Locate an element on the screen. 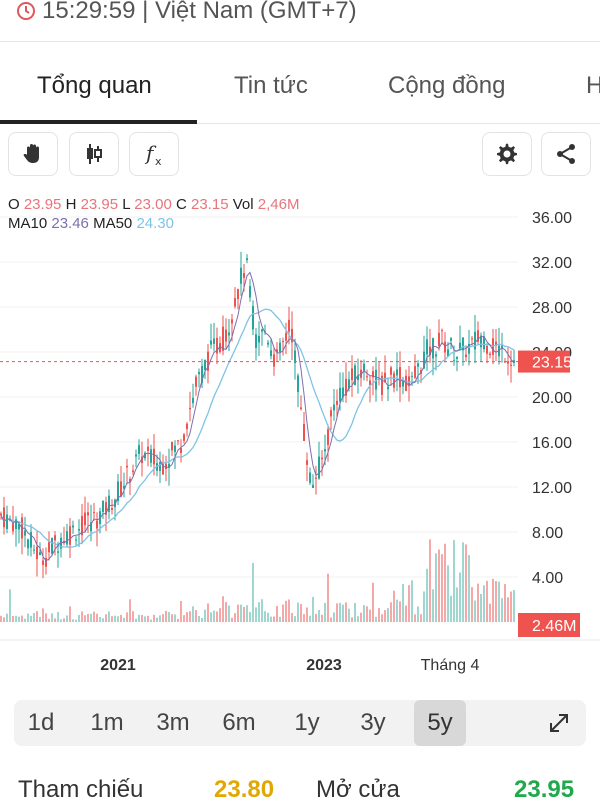  svg-text: x is located at coordinates (158, 161).